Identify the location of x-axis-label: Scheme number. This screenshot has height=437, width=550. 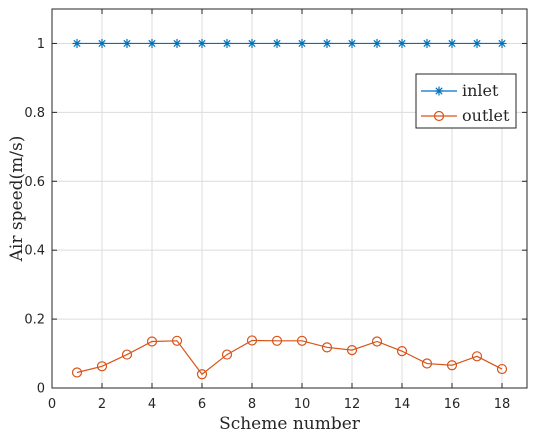
(290, 424).